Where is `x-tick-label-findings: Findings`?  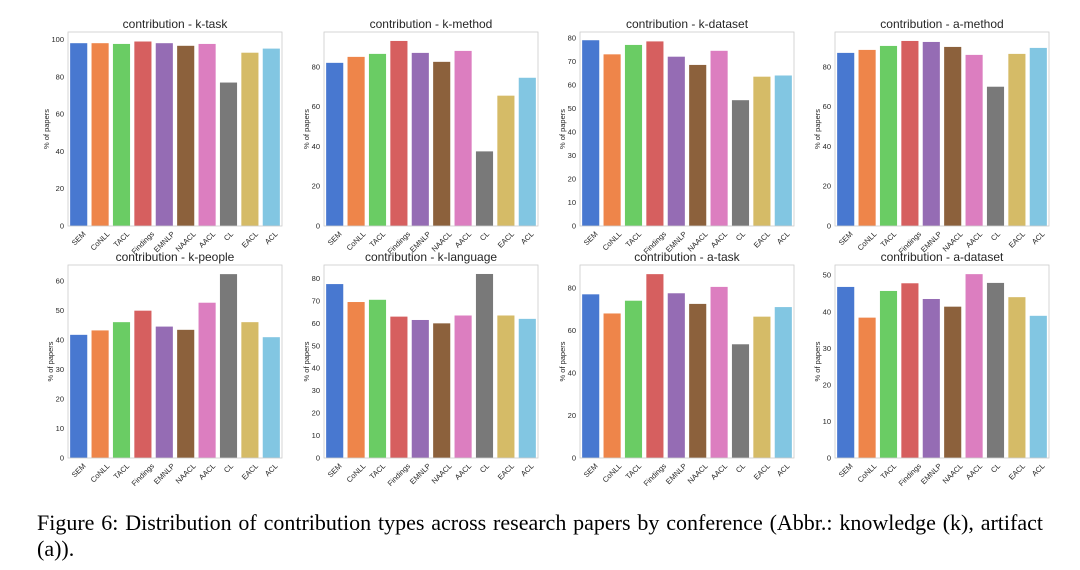 x-tick-label-findings: Findings is located at coordinates (655, 474).